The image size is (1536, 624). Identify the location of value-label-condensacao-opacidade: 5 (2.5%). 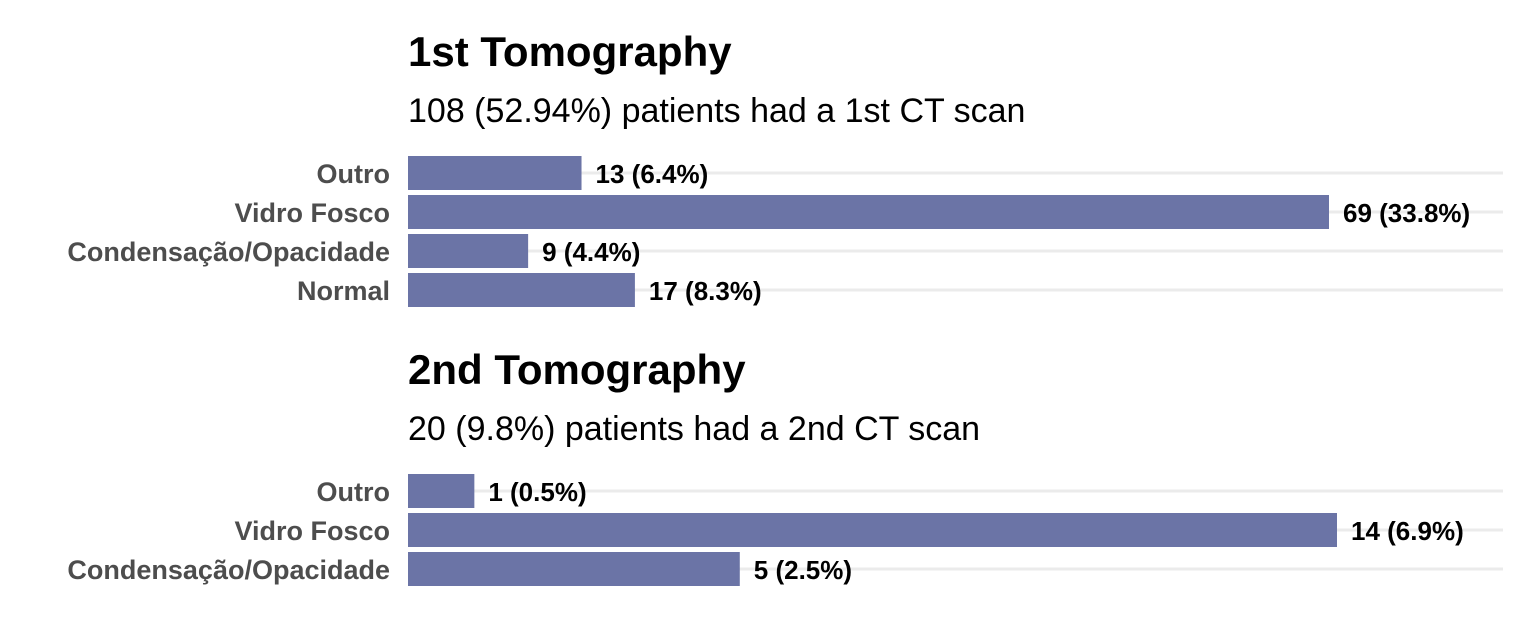
(803, 570).